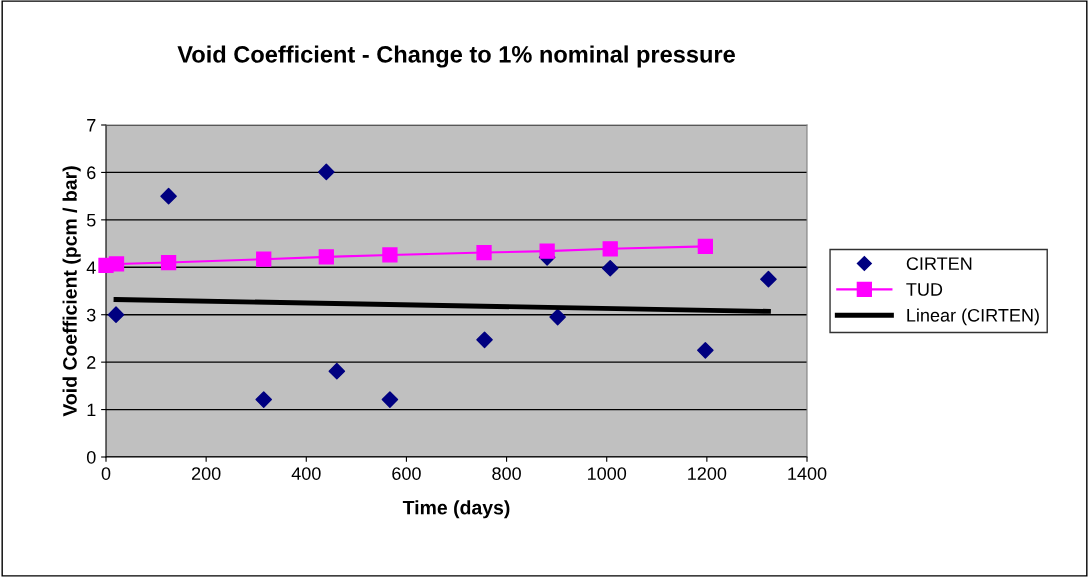 The image size is (1089, 577). I want to click on chart-title: Void Coefficient - Change to 1% nominal pressure, so click(456, 56).